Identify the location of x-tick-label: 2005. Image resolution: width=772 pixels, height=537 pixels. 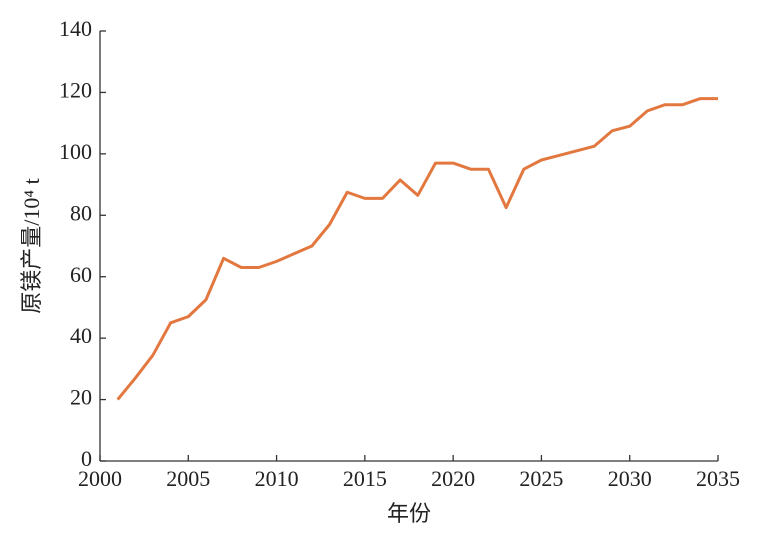
(188, 478).